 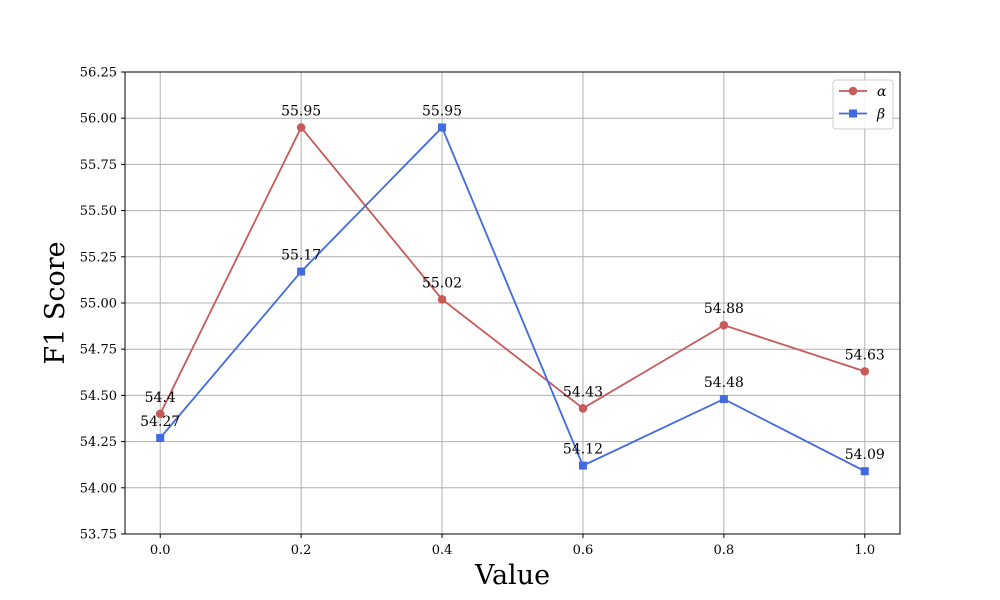 What do you see at coordinates (583, 450) in the screenshot?
I see `data-label: 54.12` at bounding box center [583, 450].